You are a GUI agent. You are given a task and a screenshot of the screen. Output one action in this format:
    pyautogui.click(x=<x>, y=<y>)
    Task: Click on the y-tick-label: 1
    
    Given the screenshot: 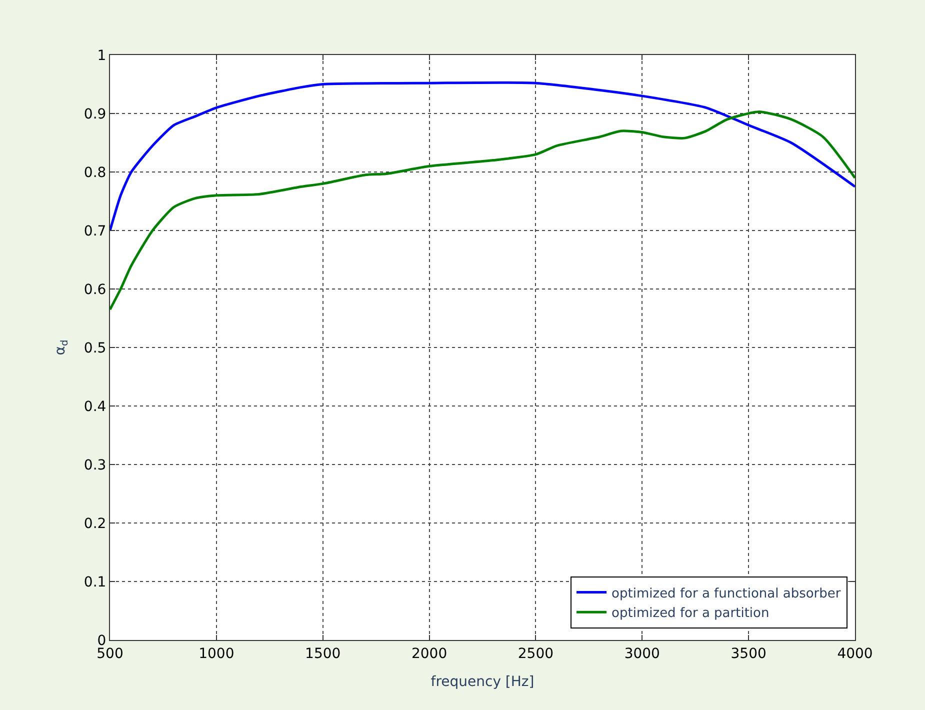 What is the action you would take?
    pyautogui.click(x=101, y=56)
    